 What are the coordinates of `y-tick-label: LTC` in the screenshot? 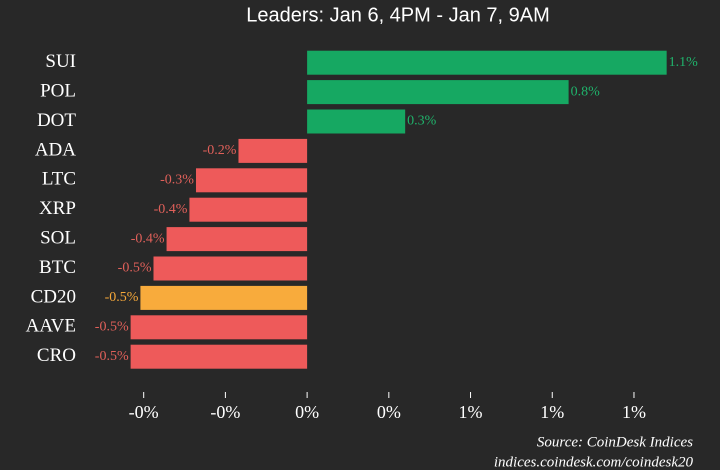 It's located at (59, 179).